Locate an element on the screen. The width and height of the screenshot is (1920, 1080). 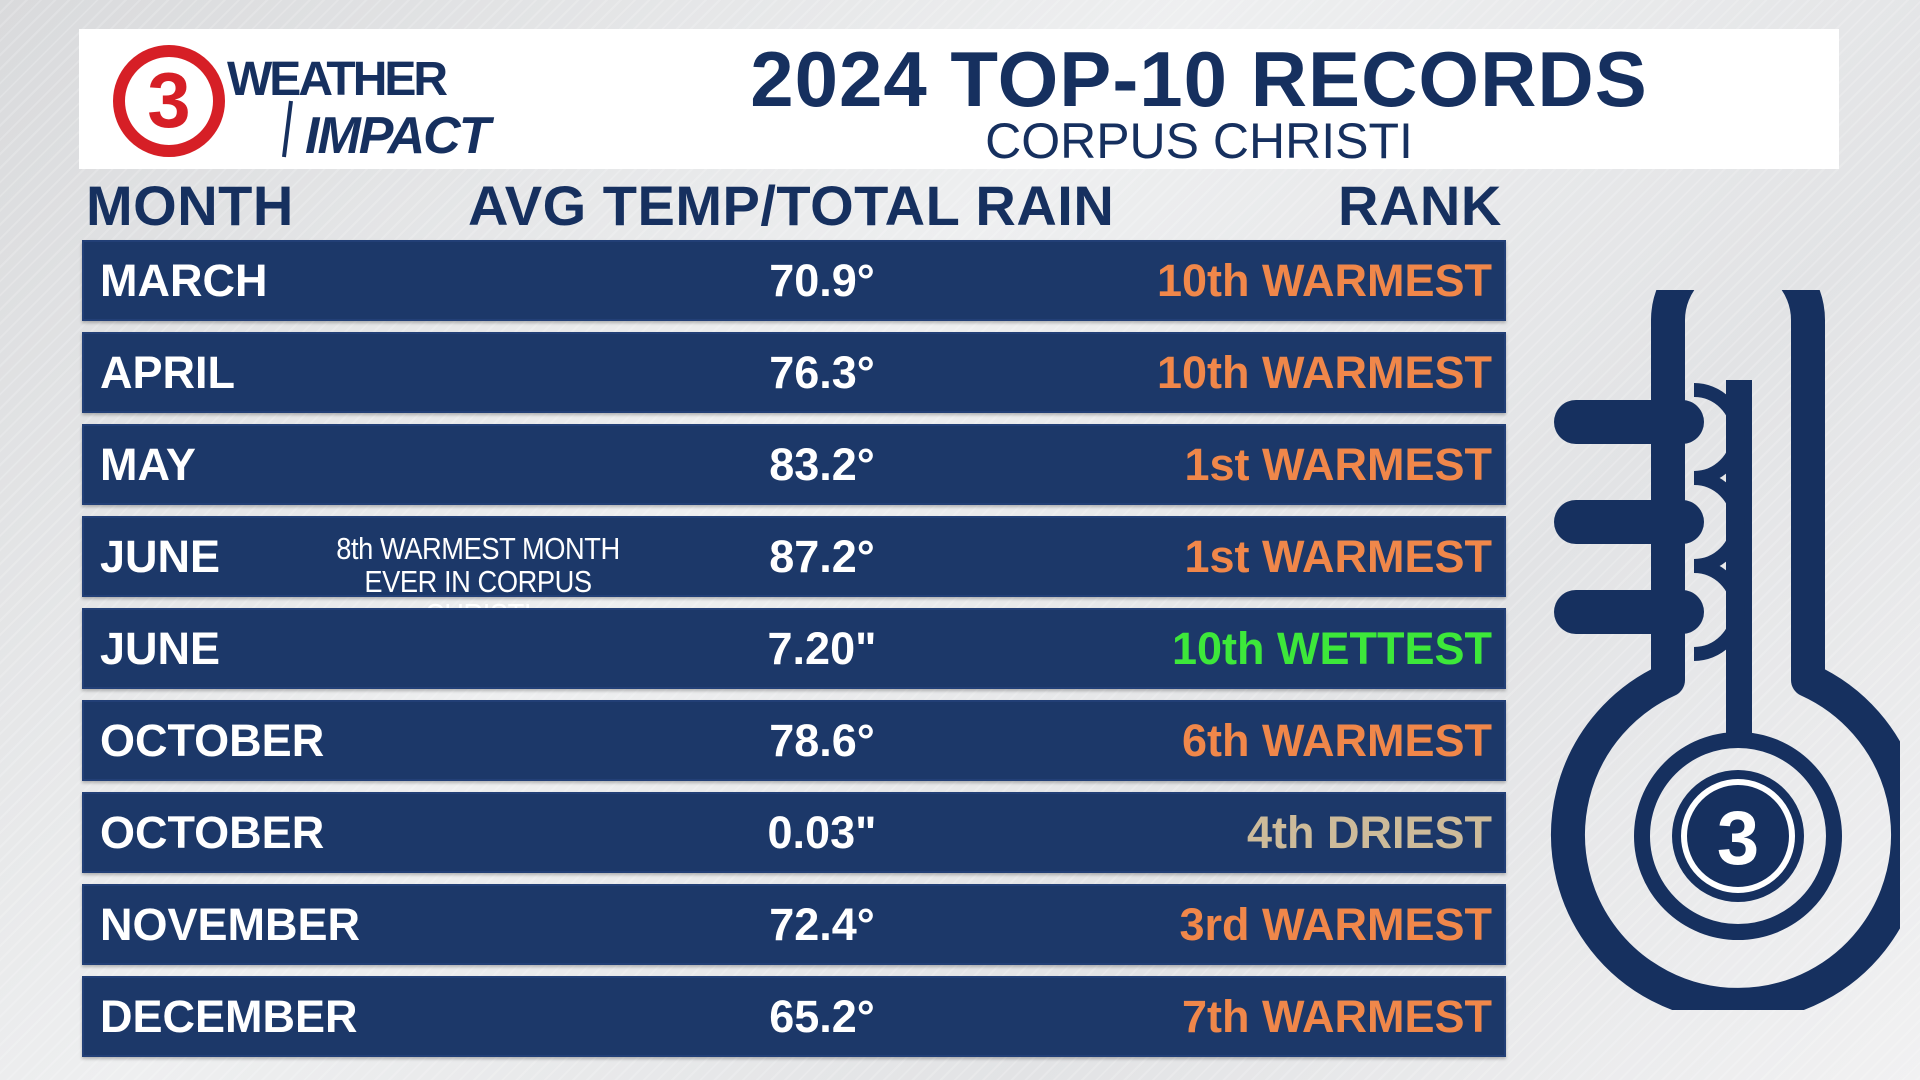
rank-cell: 3rd WARMEST is located at coordinates (1335, 924).